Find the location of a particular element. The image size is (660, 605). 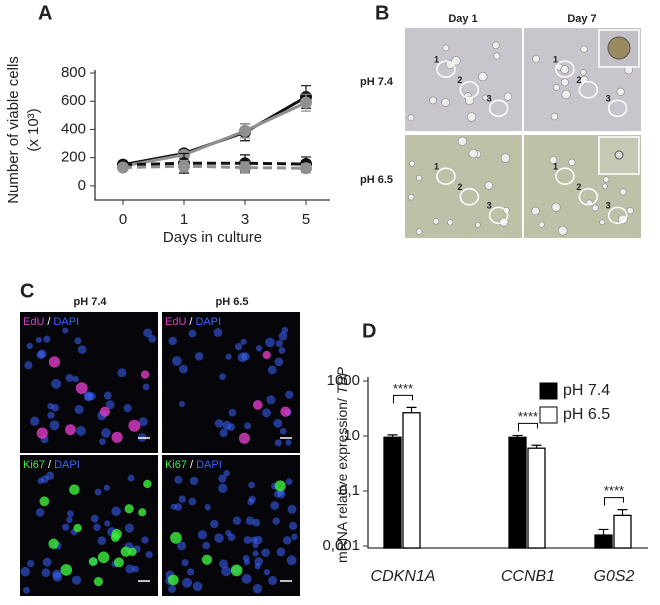

row-label: pH 7.4 is located at coordinates (377, 82).